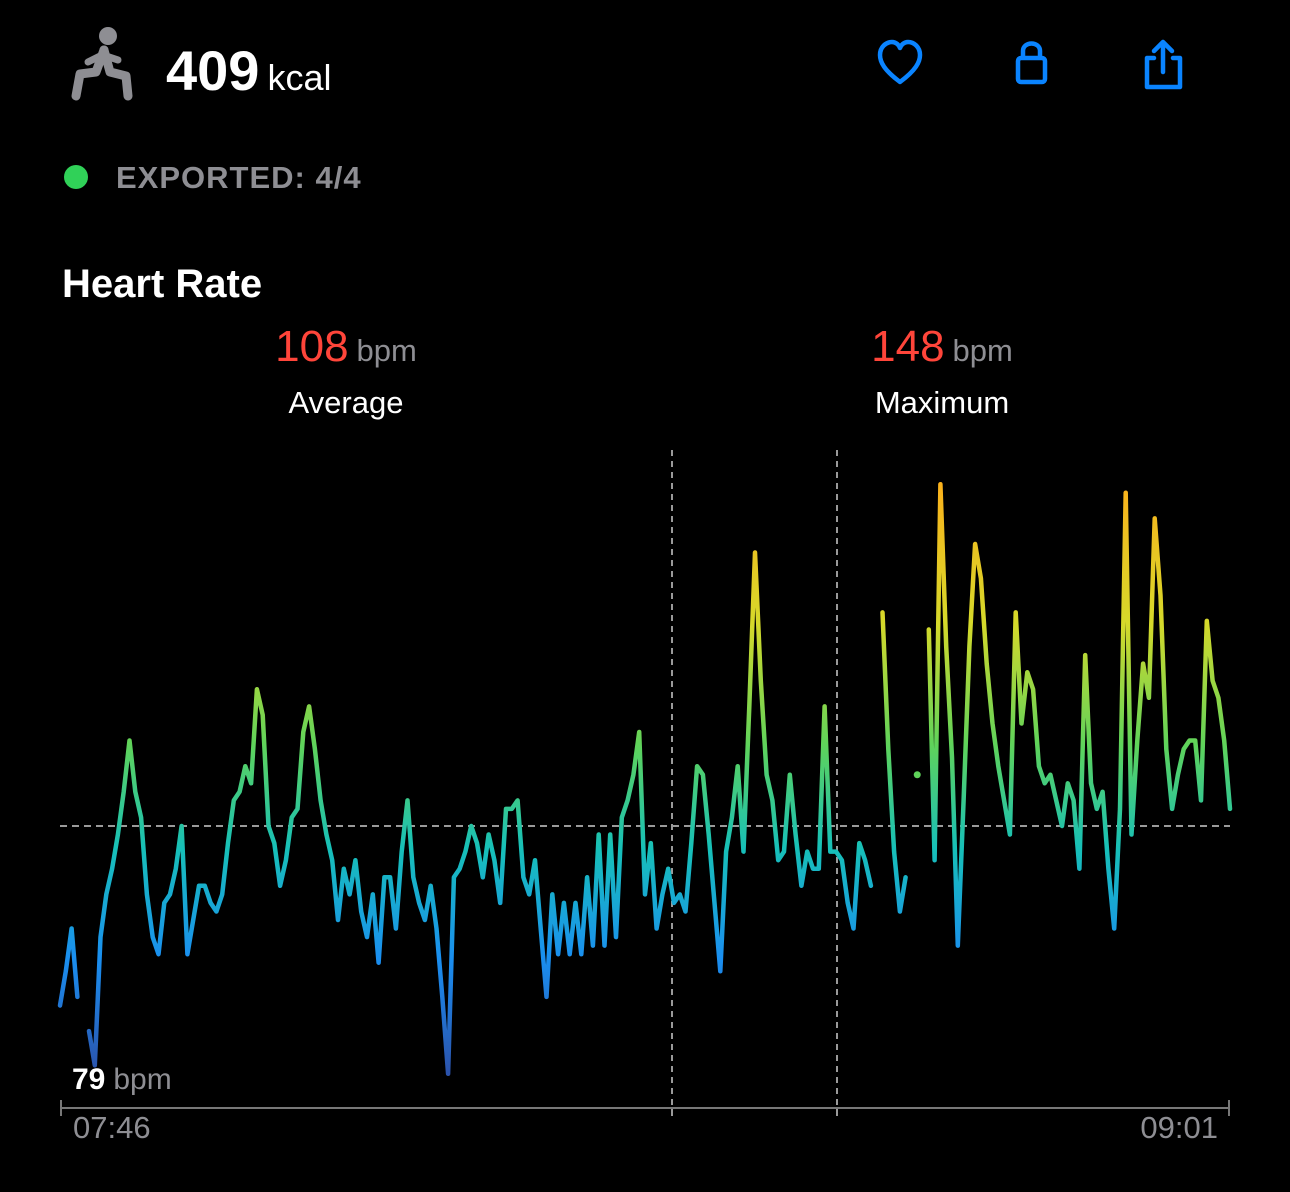 The width and height of the screenshot is (1290, 1192). What do you see at coordinates (311, 346) in the screenshot?
I see `stat-value: 108` at bounding box center [311, 346].